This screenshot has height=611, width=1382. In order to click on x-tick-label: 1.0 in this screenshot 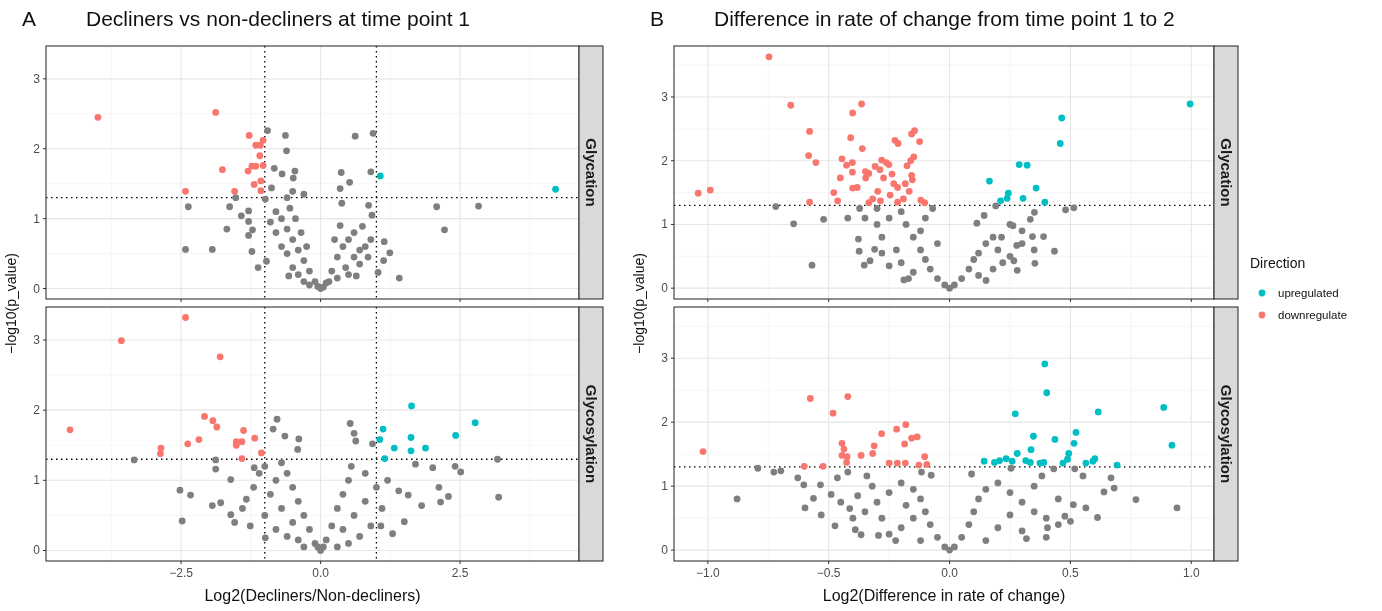, I will do `click(1191, 573)`.